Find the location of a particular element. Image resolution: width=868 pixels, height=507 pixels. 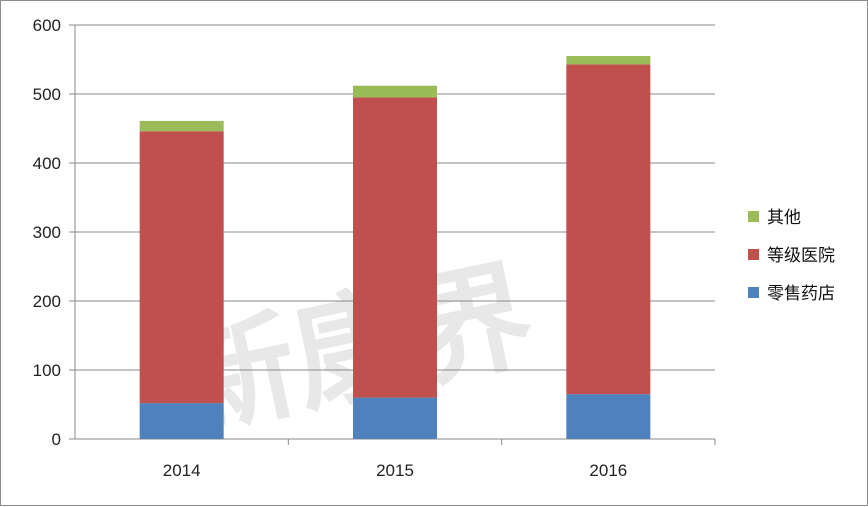

x-tick-labels: 2014 2015 2016 is located at coordinates (395, 470).